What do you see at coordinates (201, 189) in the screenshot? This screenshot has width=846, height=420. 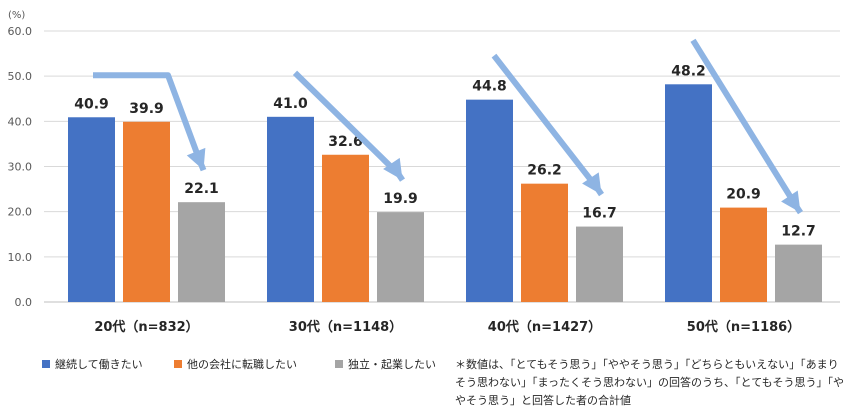 I see `data-label: 22.1` at bounding box center [201, 189].